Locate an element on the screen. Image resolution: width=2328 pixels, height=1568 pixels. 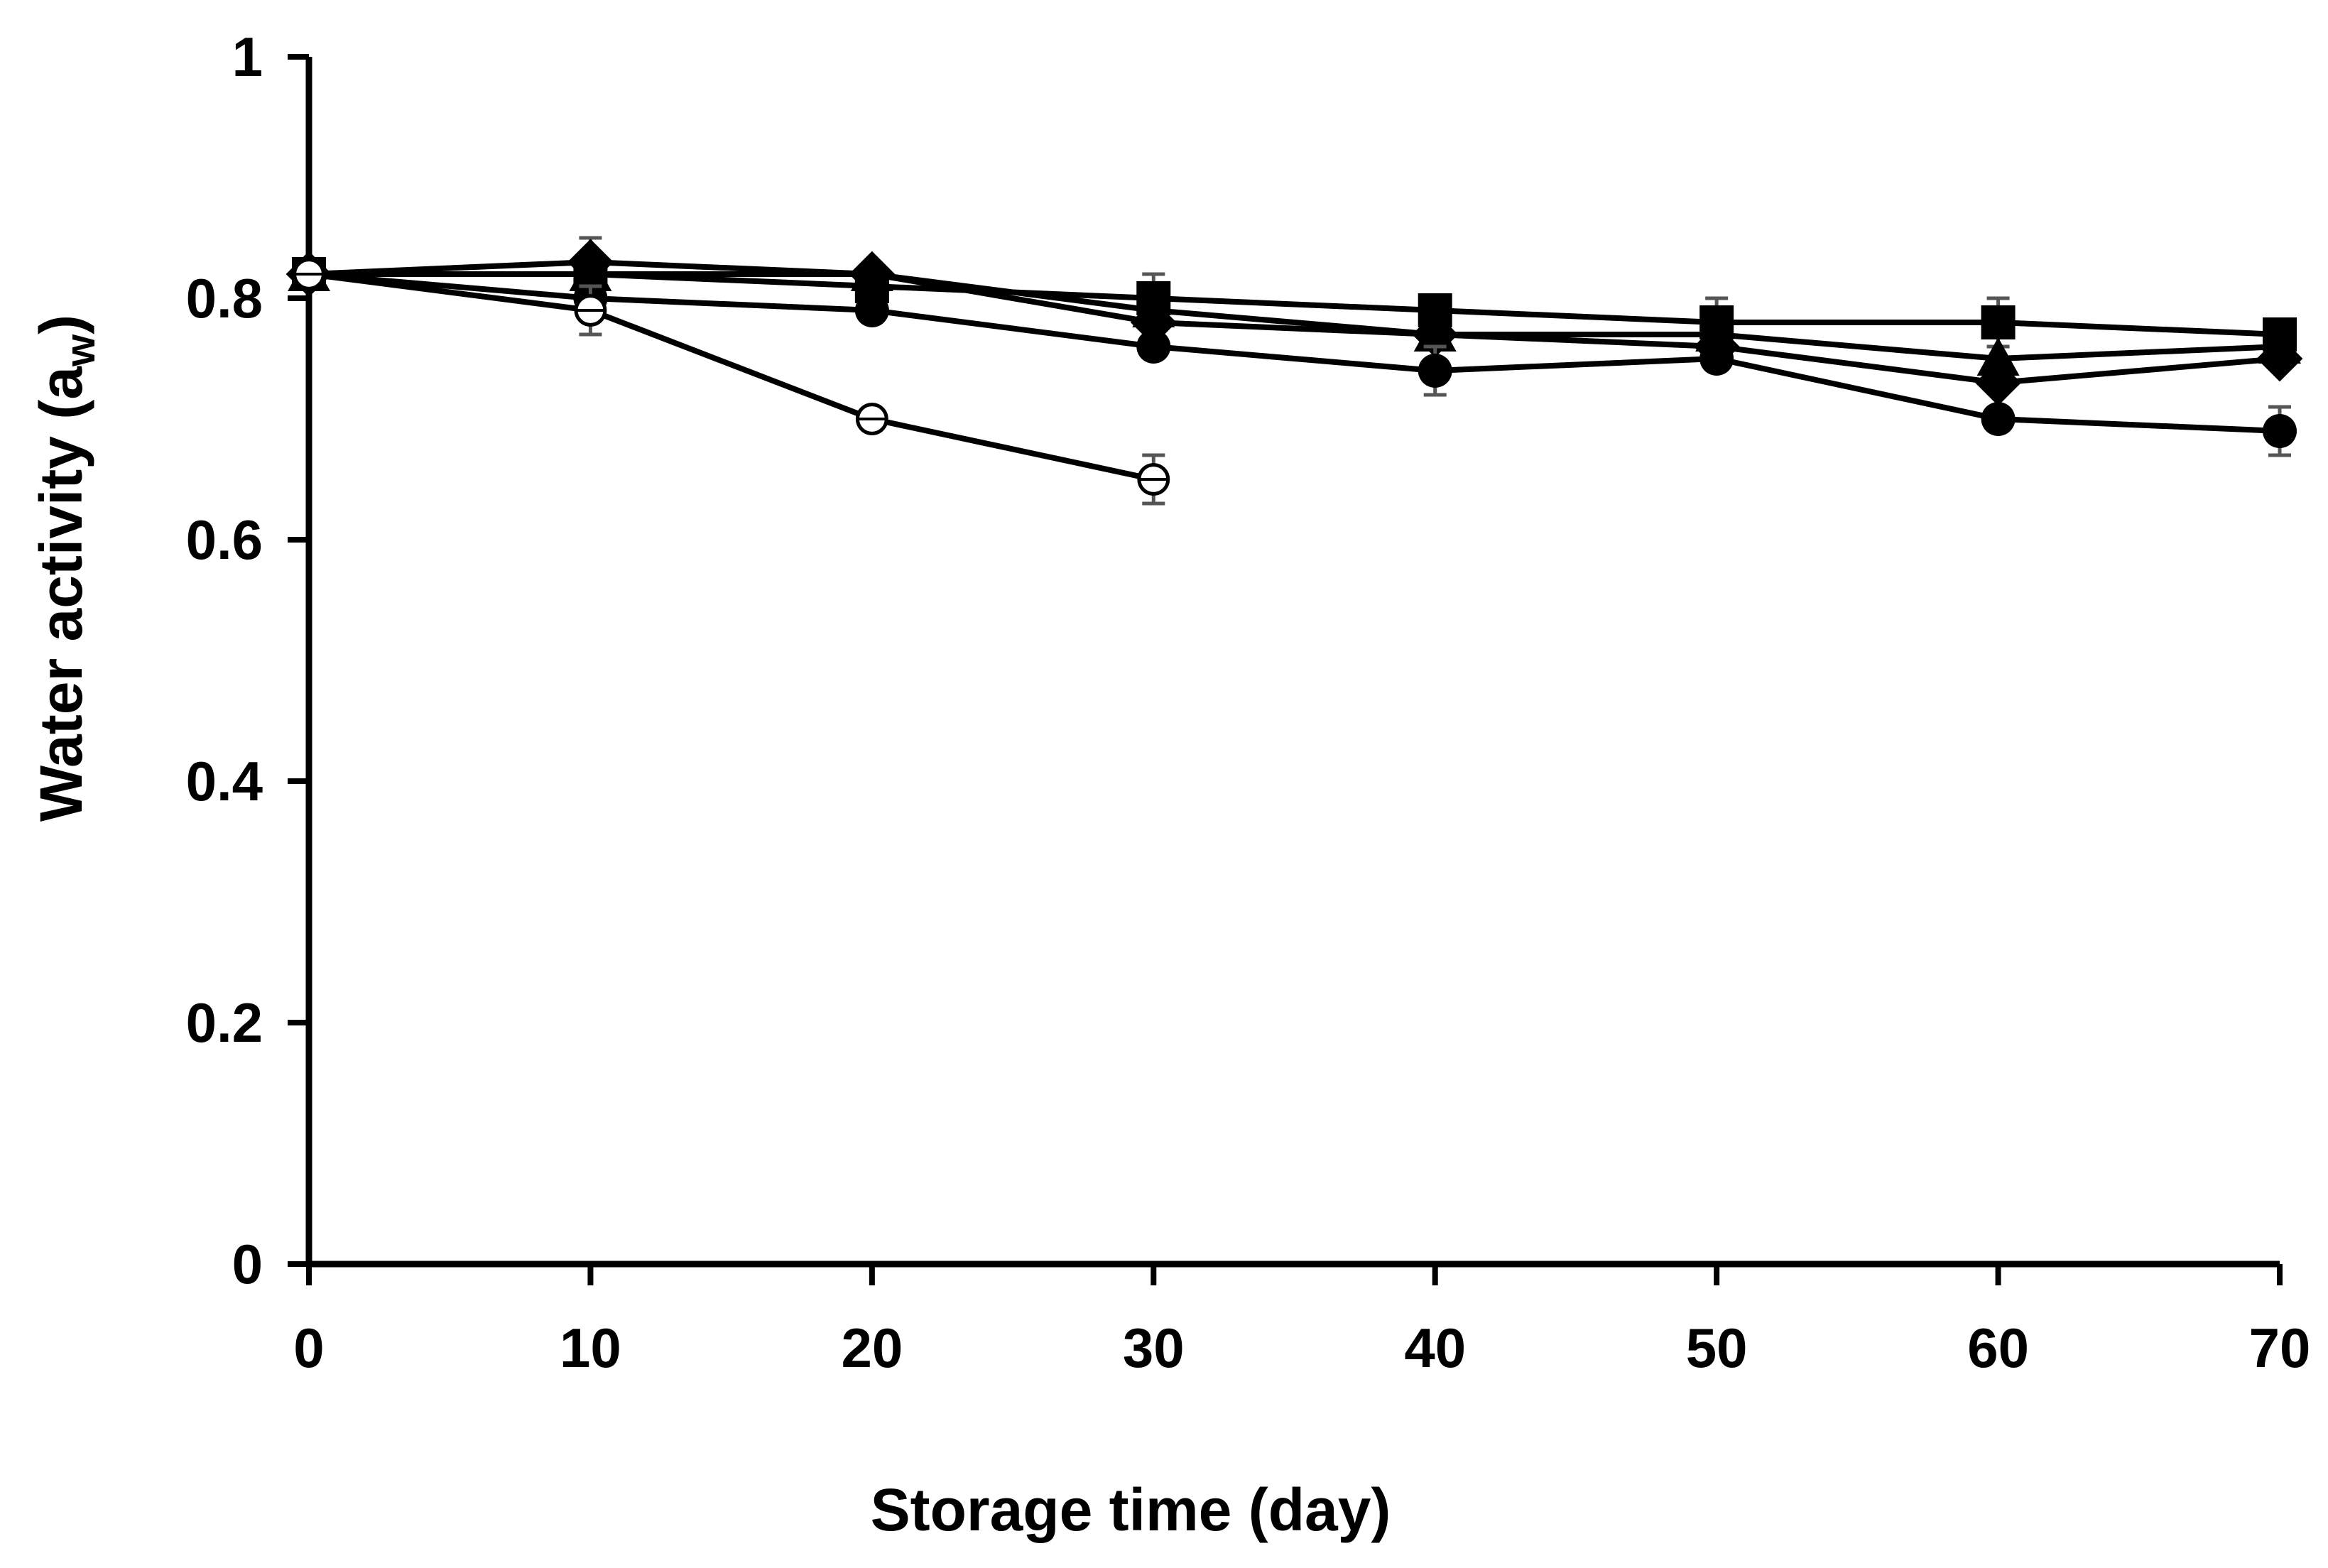
y-tick-label: 0 is located at coordinates (248, 1264).